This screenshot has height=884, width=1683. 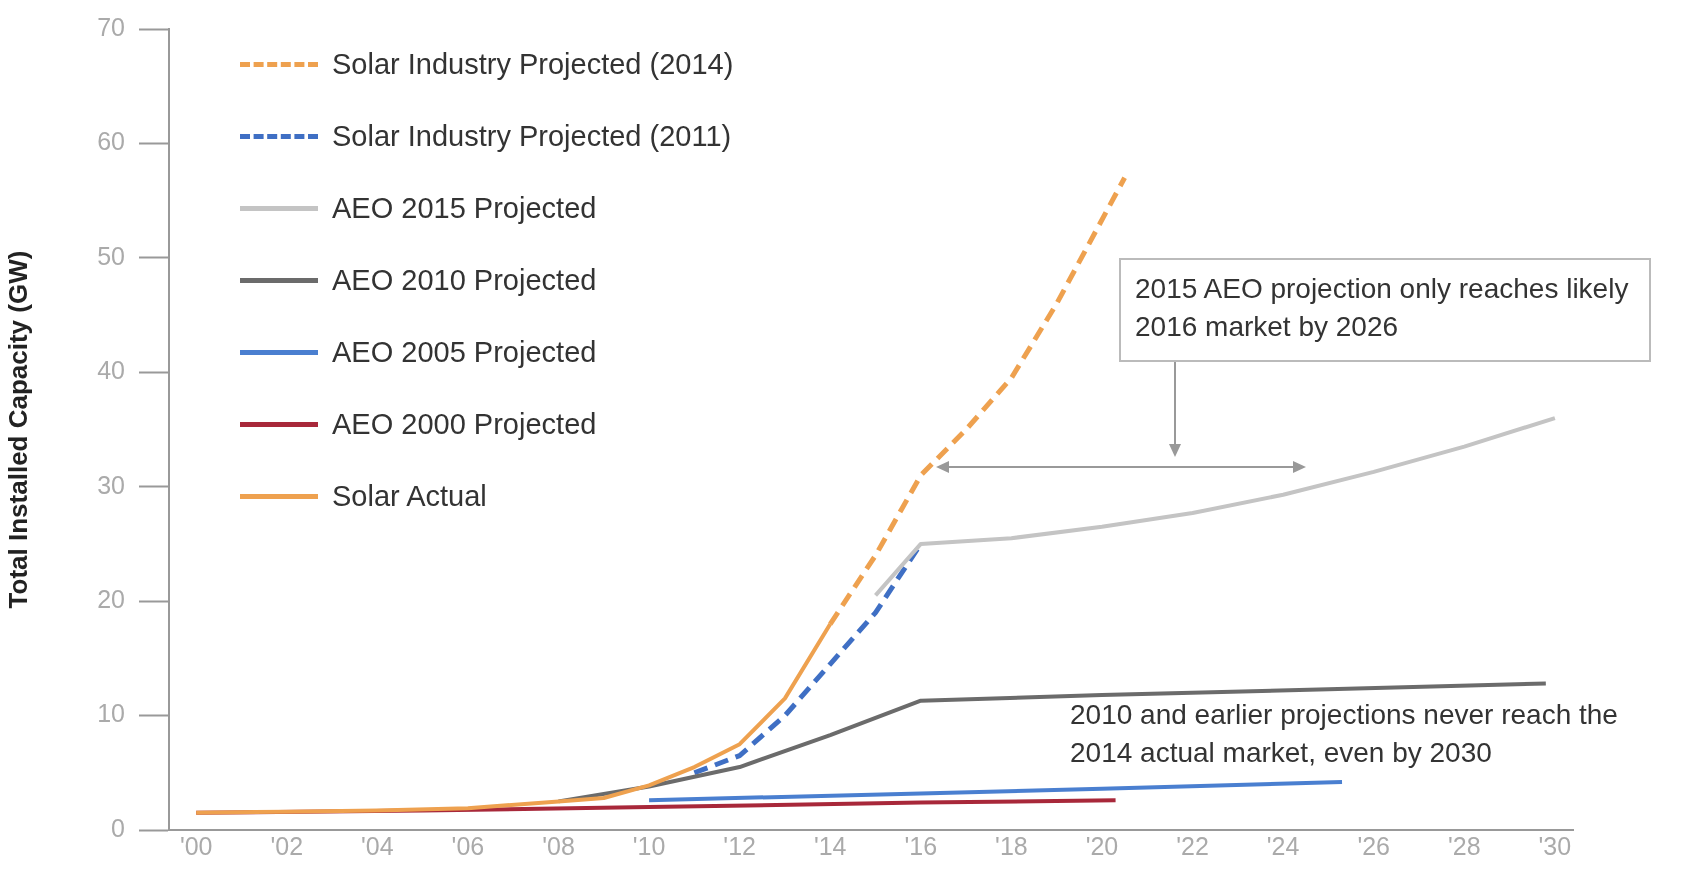 I want to click on annotation: 2015 AEO projection only reaches likely 2016 market by 2026, so click(x=1385, y=310).